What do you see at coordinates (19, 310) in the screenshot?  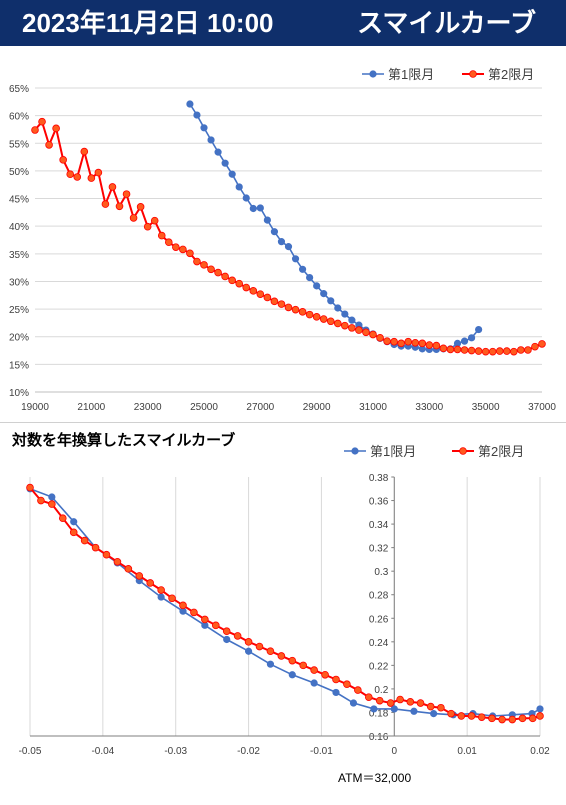 I see `y-tick-label: 25%` at bounding box center [19, 310].